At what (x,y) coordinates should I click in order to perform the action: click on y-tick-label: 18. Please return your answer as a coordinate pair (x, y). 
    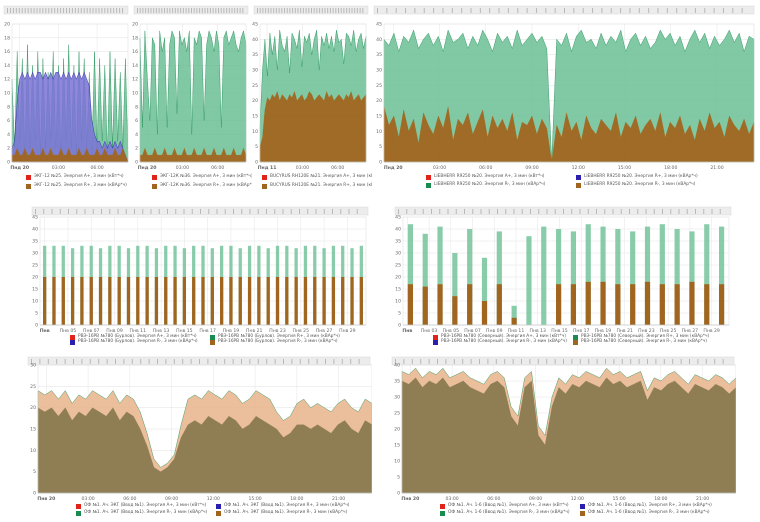
    Looking at the image, I should click on (7, 38).